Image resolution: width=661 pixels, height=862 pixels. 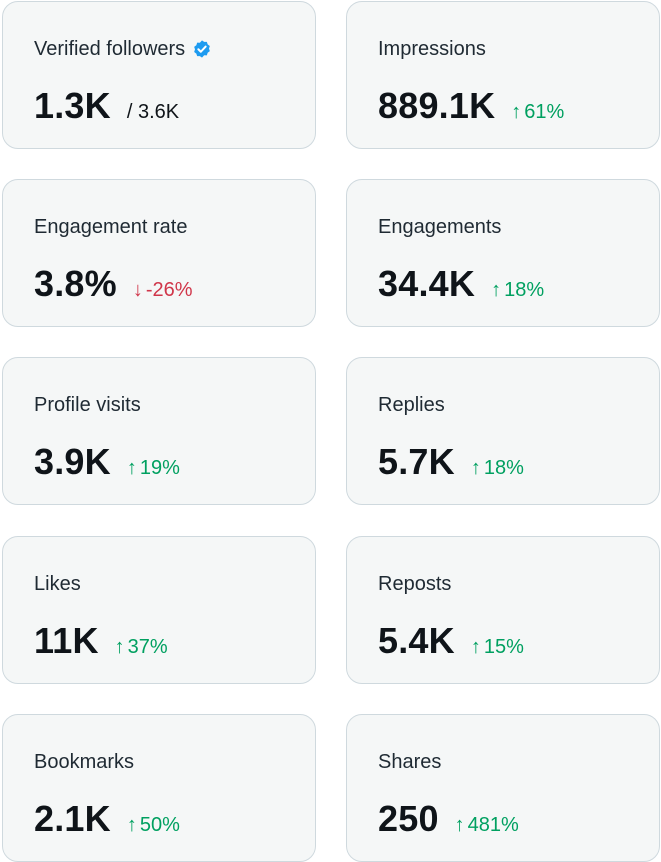 I want to click on metric-change: ↑ 19%, so click(x=153, y=468).